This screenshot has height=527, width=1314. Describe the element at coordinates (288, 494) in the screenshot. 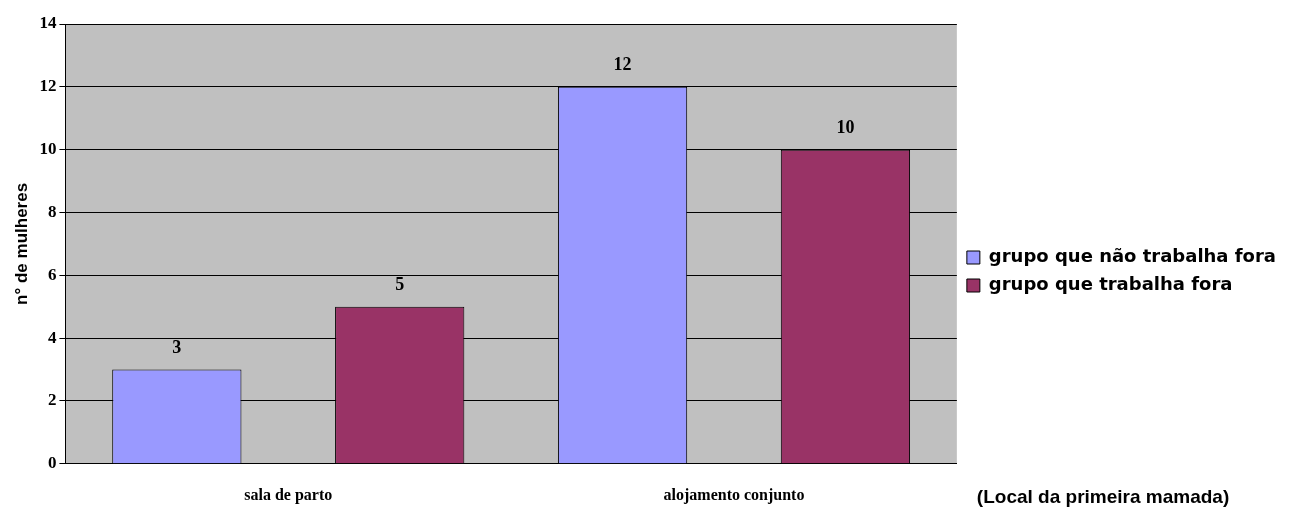

I see `x-tick-label: sala de parto` at that location.